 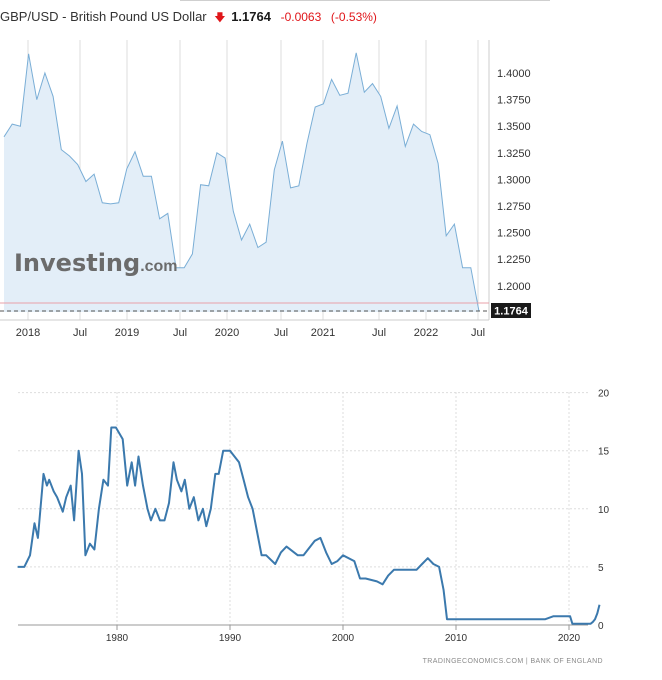 I want to click on y-tick-label: 1.3000, so click(x=514, y=180).